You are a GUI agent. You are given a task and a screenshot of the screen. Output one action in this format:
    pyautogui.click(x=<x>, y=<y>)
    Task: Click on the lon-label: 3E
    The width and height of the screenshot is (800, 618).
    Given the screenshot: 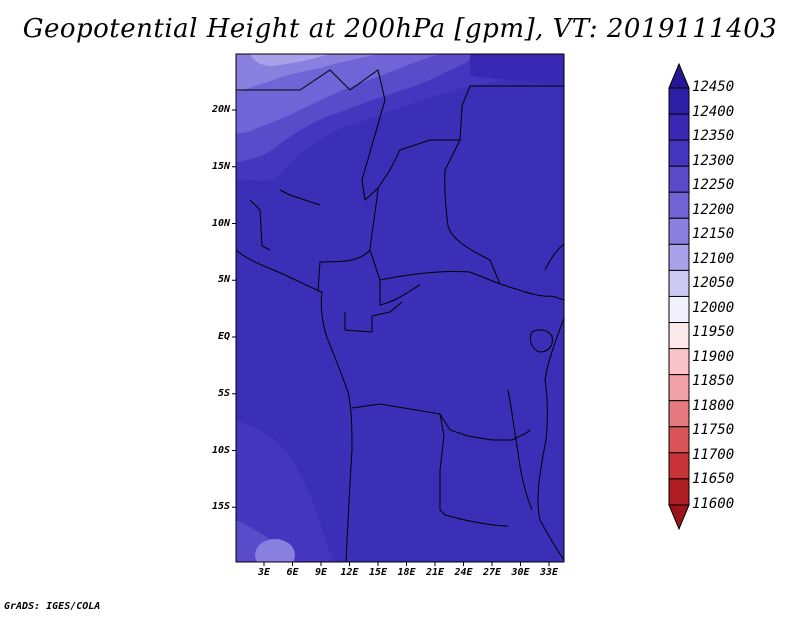 What is the action you would take?
    pyautogui.click(x=264, y=572)
    